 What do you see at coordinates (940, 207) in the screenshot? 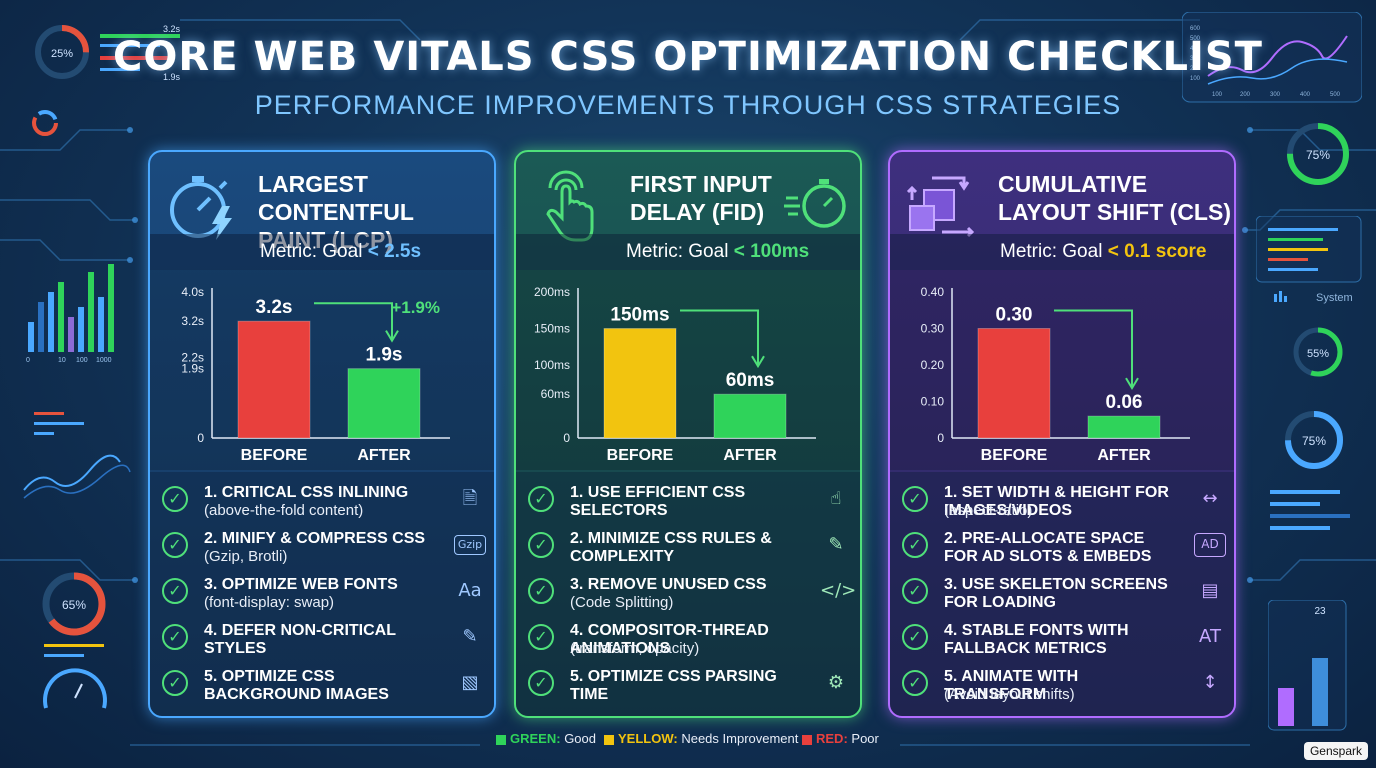
I see `layout-shift-icon` at bounding box center [940, 207].